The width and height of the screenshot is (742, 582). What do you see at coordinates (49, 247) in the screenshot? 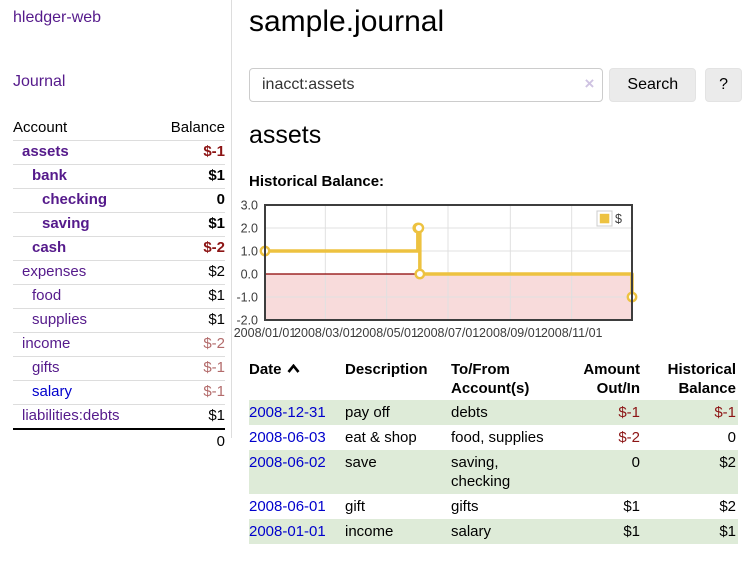
I see `account-link-cash: cash` at bounding box center [49, 247].